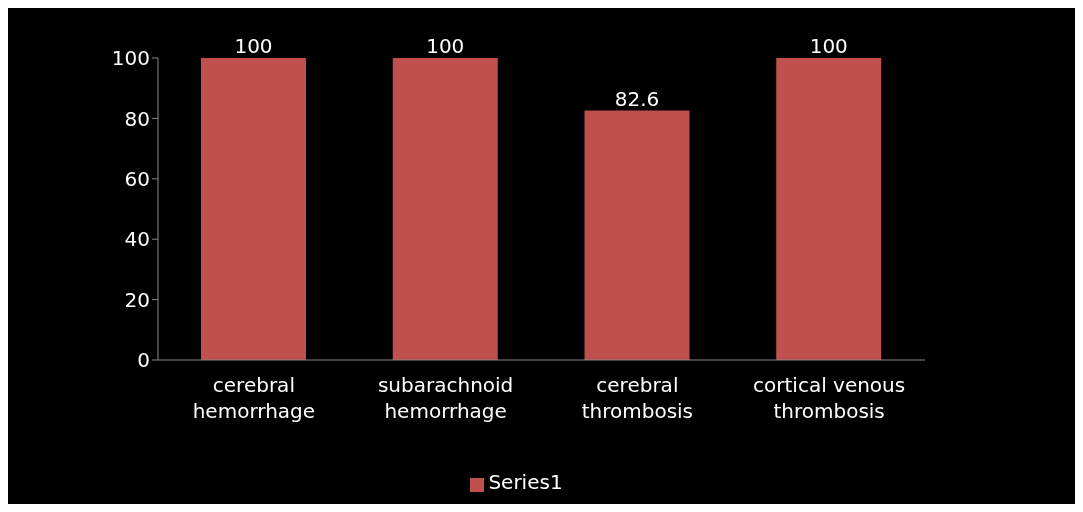  Describe the element at coordinates (829, 398) in the screenshot. I see `x-tick-label: cortical venous thrombosis` at that location.